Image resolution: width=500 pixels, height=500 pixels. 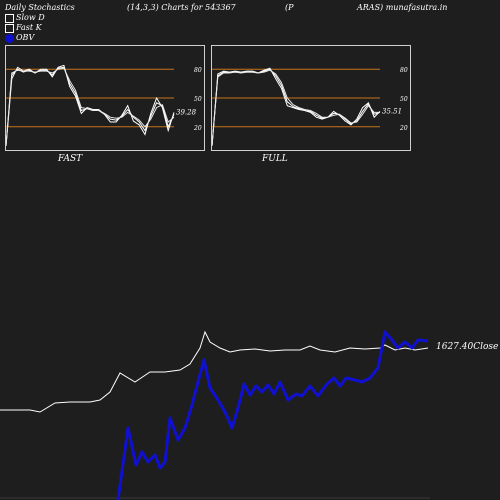 I want to click on fast-series-0-line, so click(x=90, y=105).